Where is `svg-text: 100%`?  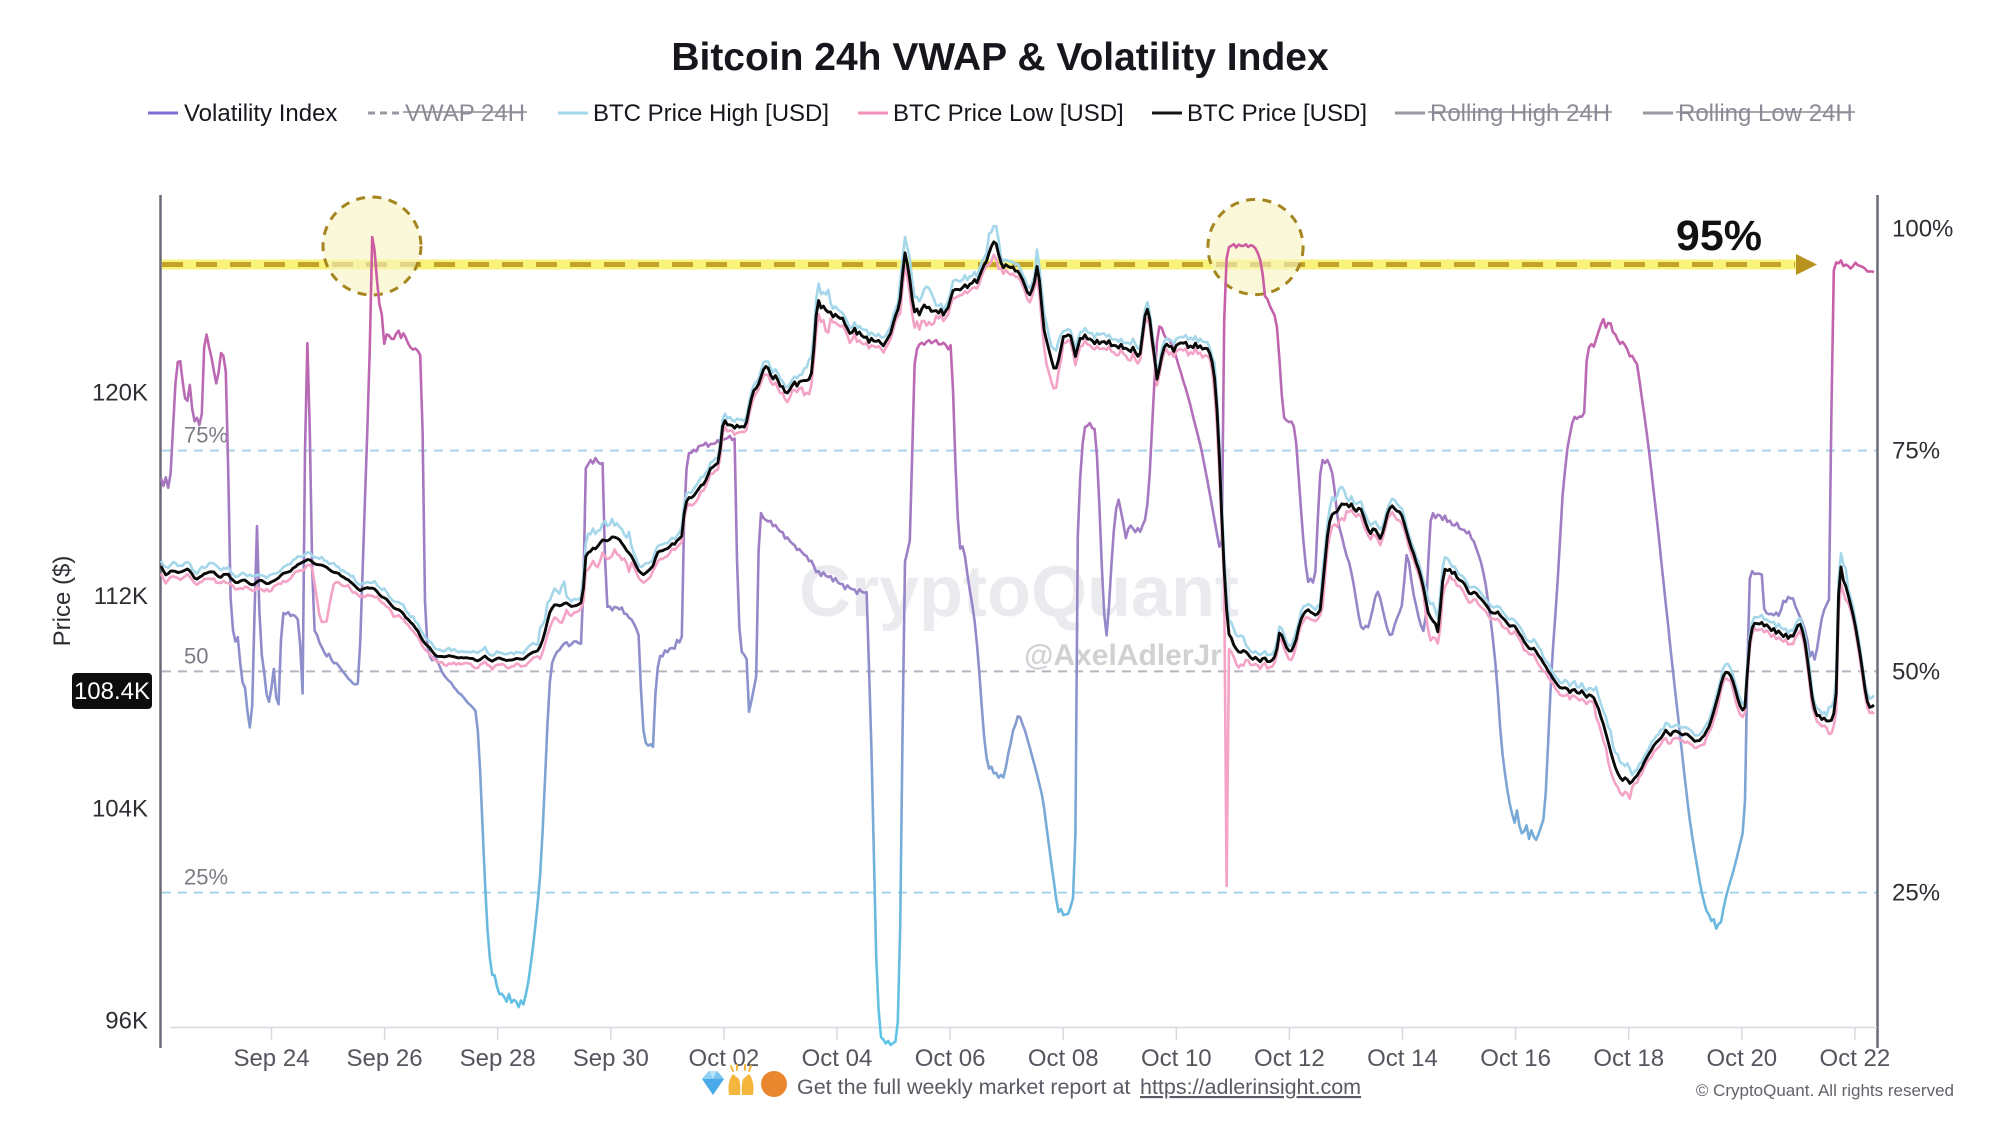
svg-text: 100% is located at coordinates (1922, 229).